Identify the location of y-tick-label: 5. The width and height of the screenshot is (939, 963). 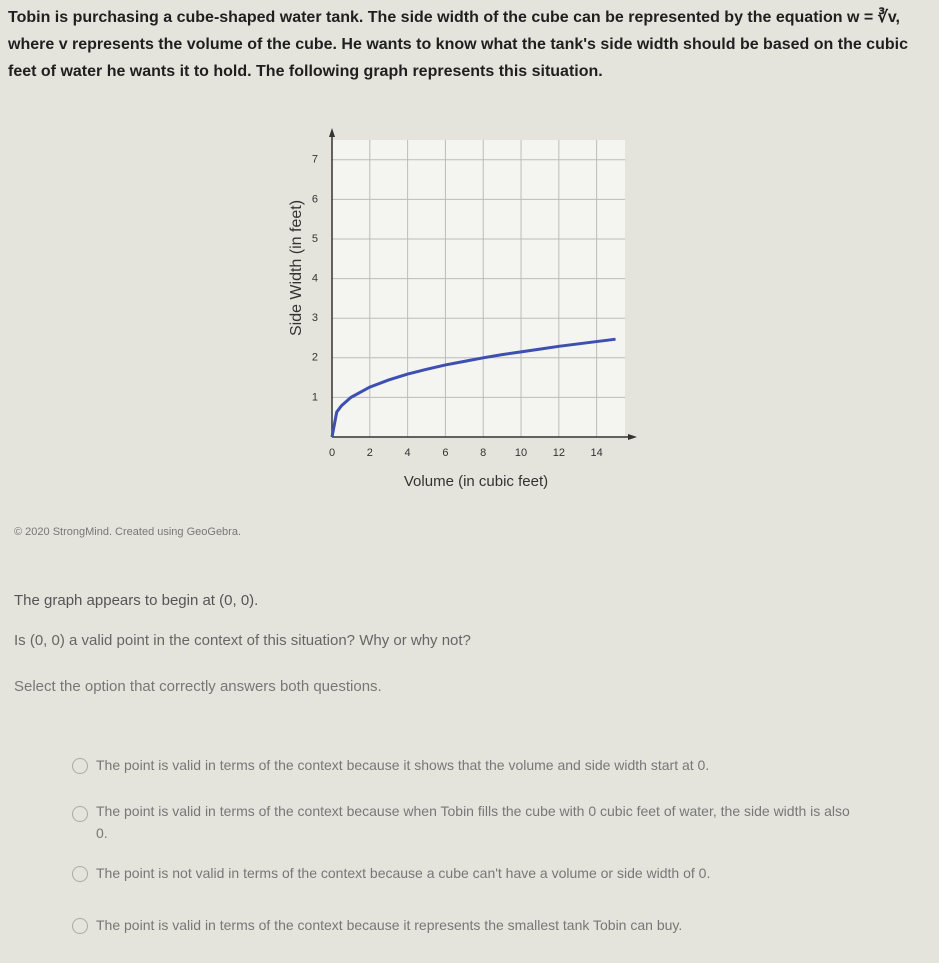
(315, 239).